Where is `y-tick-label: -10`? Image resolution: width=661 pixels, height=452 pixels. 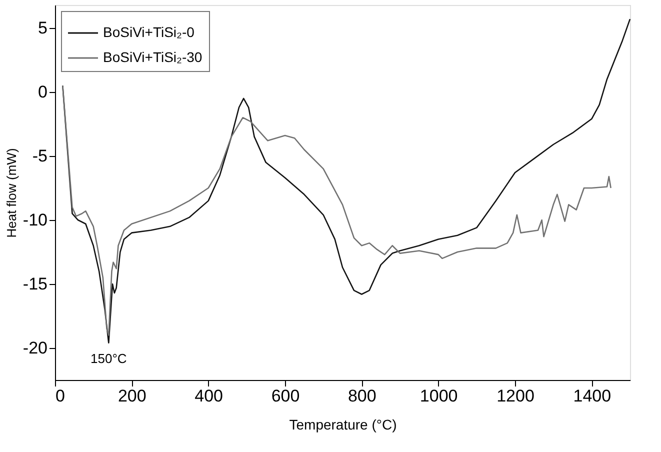
y-tick-label: -10 is located at coordinates (35, 220).